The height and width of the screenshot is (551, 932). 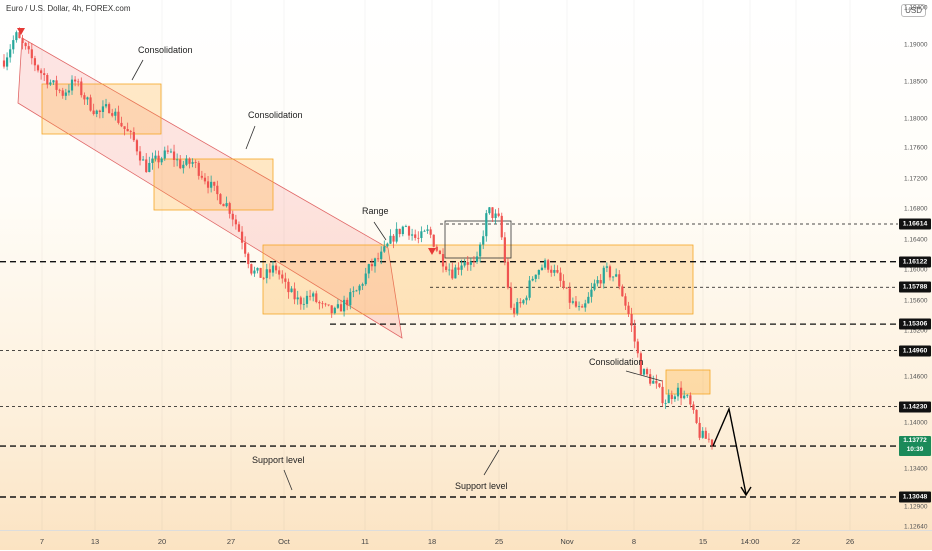 I want to click on current-price-badge: 1.13772 10:39, so click(x=915, y=446).